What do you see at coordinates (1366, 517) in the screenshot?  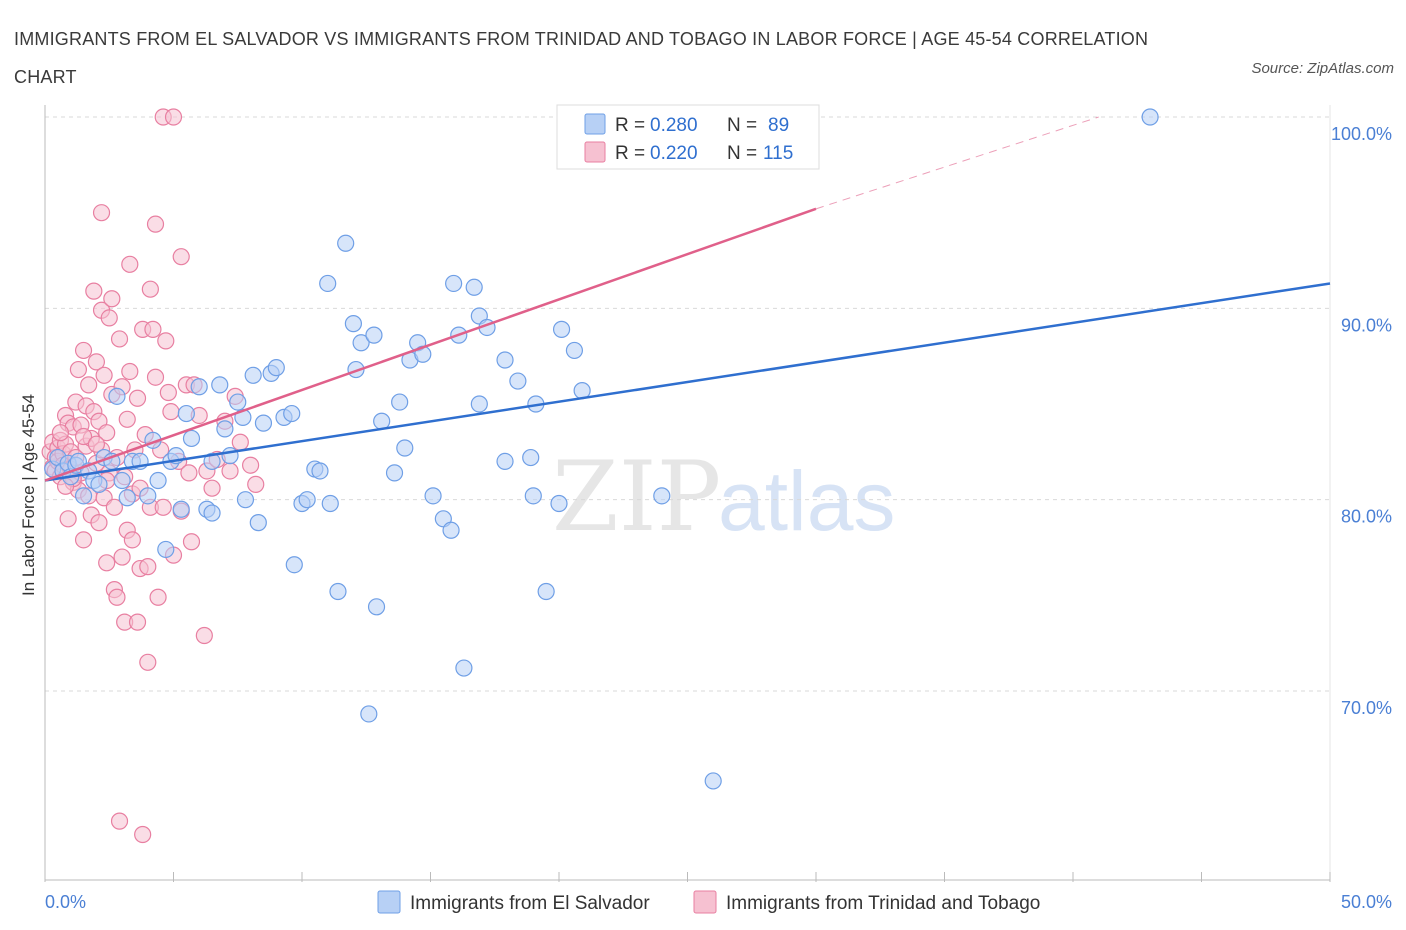 I see `y-tick-label: 80.0%` at bounding box center [1366, 517].